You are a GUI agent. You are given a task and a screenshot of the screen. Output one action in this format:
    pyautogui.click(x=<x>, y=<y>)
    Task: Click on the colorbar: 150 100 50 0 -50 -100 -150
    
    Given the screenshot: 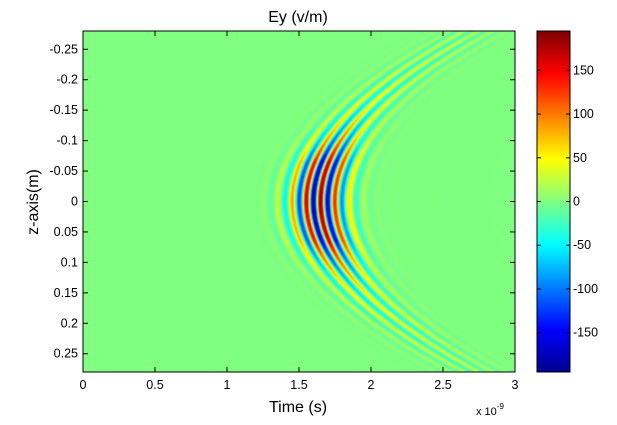 What is the action you would take?
    pyautogui.click(x=567, y=201)
    